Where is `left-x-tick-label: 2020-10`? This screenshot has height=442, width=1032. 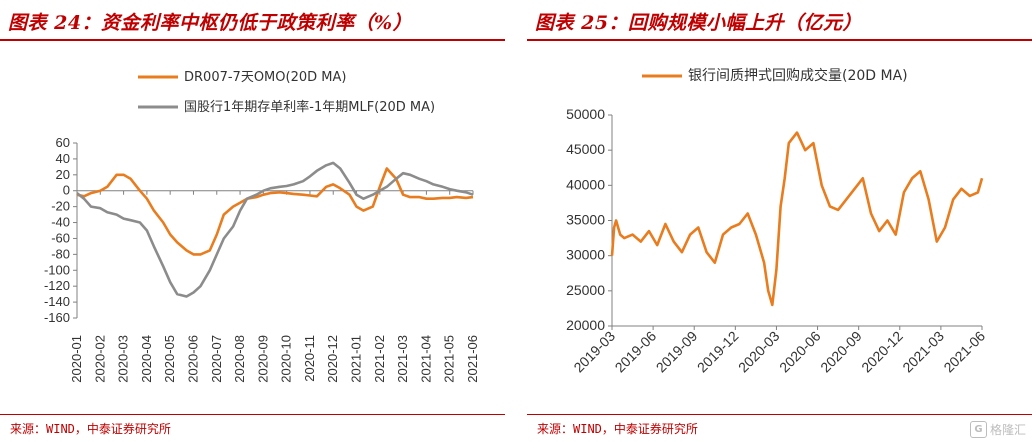
left-x-tick-label: 2020-10 is located at coordinates (286, 359).